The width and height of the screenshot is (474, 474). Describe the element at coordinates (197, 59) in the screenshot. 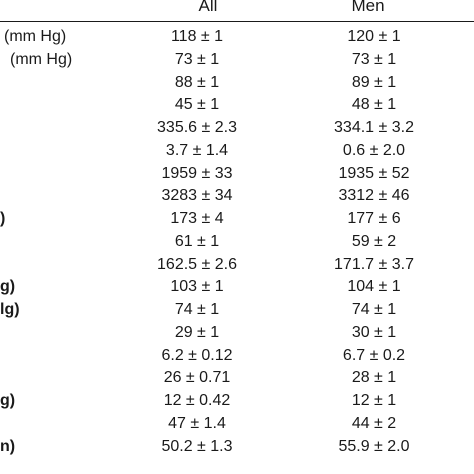

I see `cell-all: 73 ± 1` at that location.